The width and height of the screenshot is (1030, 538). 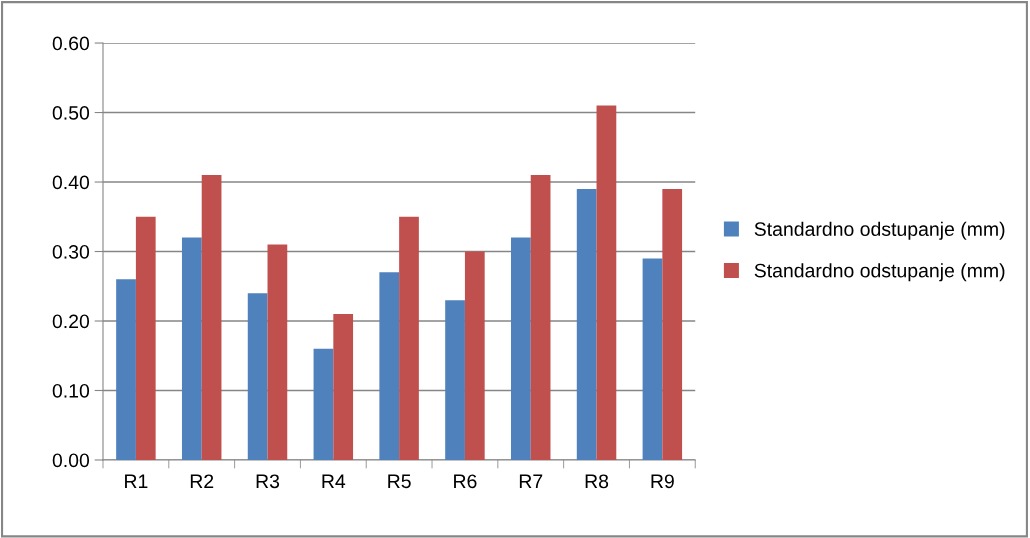 I want to click on x-tick-label: R6, so click(x=465, y=481).